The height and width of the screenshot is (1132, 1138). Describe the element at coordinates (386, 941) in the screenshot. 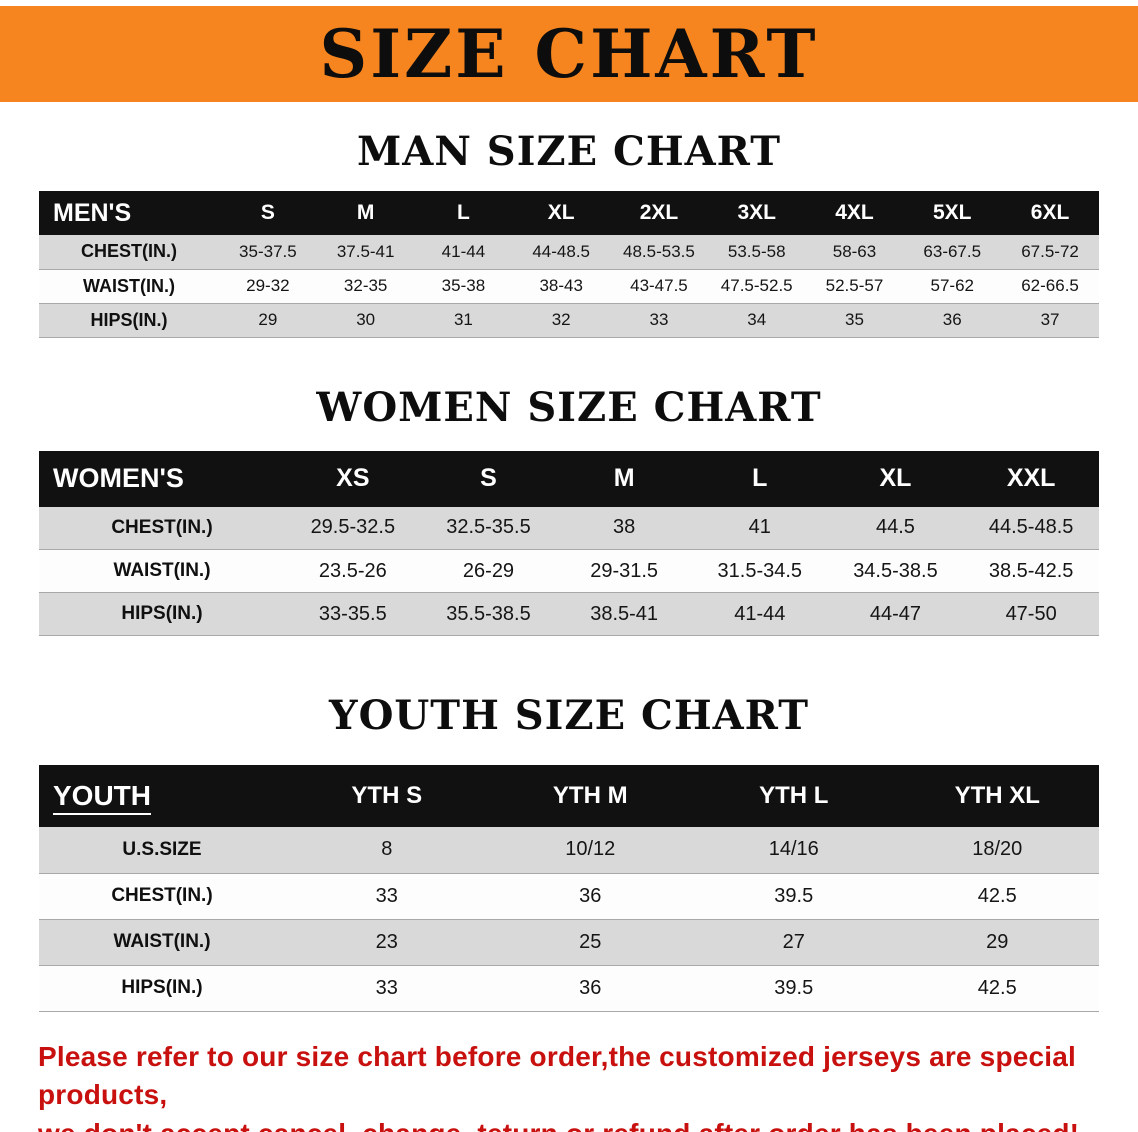

I see `size-value: 23` at that location.